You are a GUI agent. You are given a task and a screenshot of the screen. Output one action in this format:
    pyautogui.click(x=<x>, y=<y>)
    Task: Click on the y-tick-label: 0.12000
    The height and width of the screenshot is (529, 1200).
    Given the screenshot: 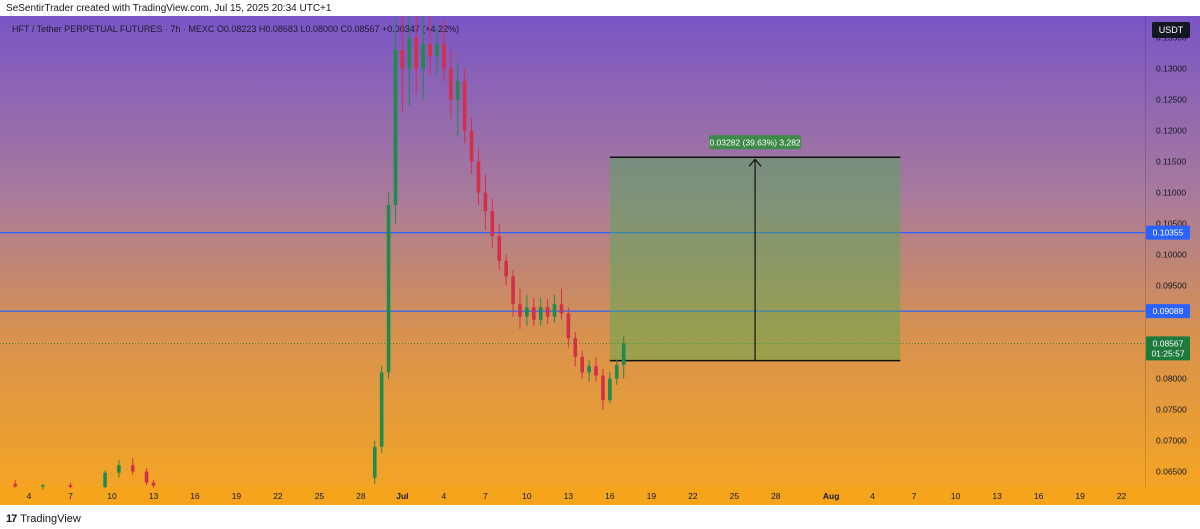 What is the action you would take?
    pyautogui.click(x=1171, y=131)
    